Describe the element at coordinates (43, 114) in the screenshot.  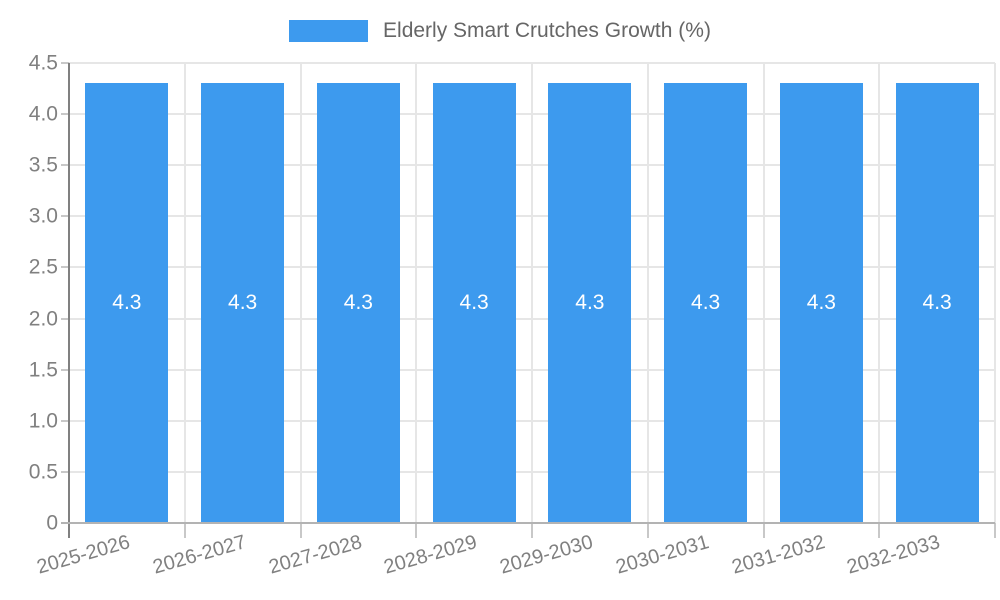
I see `y-tick-label: 4.0` at that location.